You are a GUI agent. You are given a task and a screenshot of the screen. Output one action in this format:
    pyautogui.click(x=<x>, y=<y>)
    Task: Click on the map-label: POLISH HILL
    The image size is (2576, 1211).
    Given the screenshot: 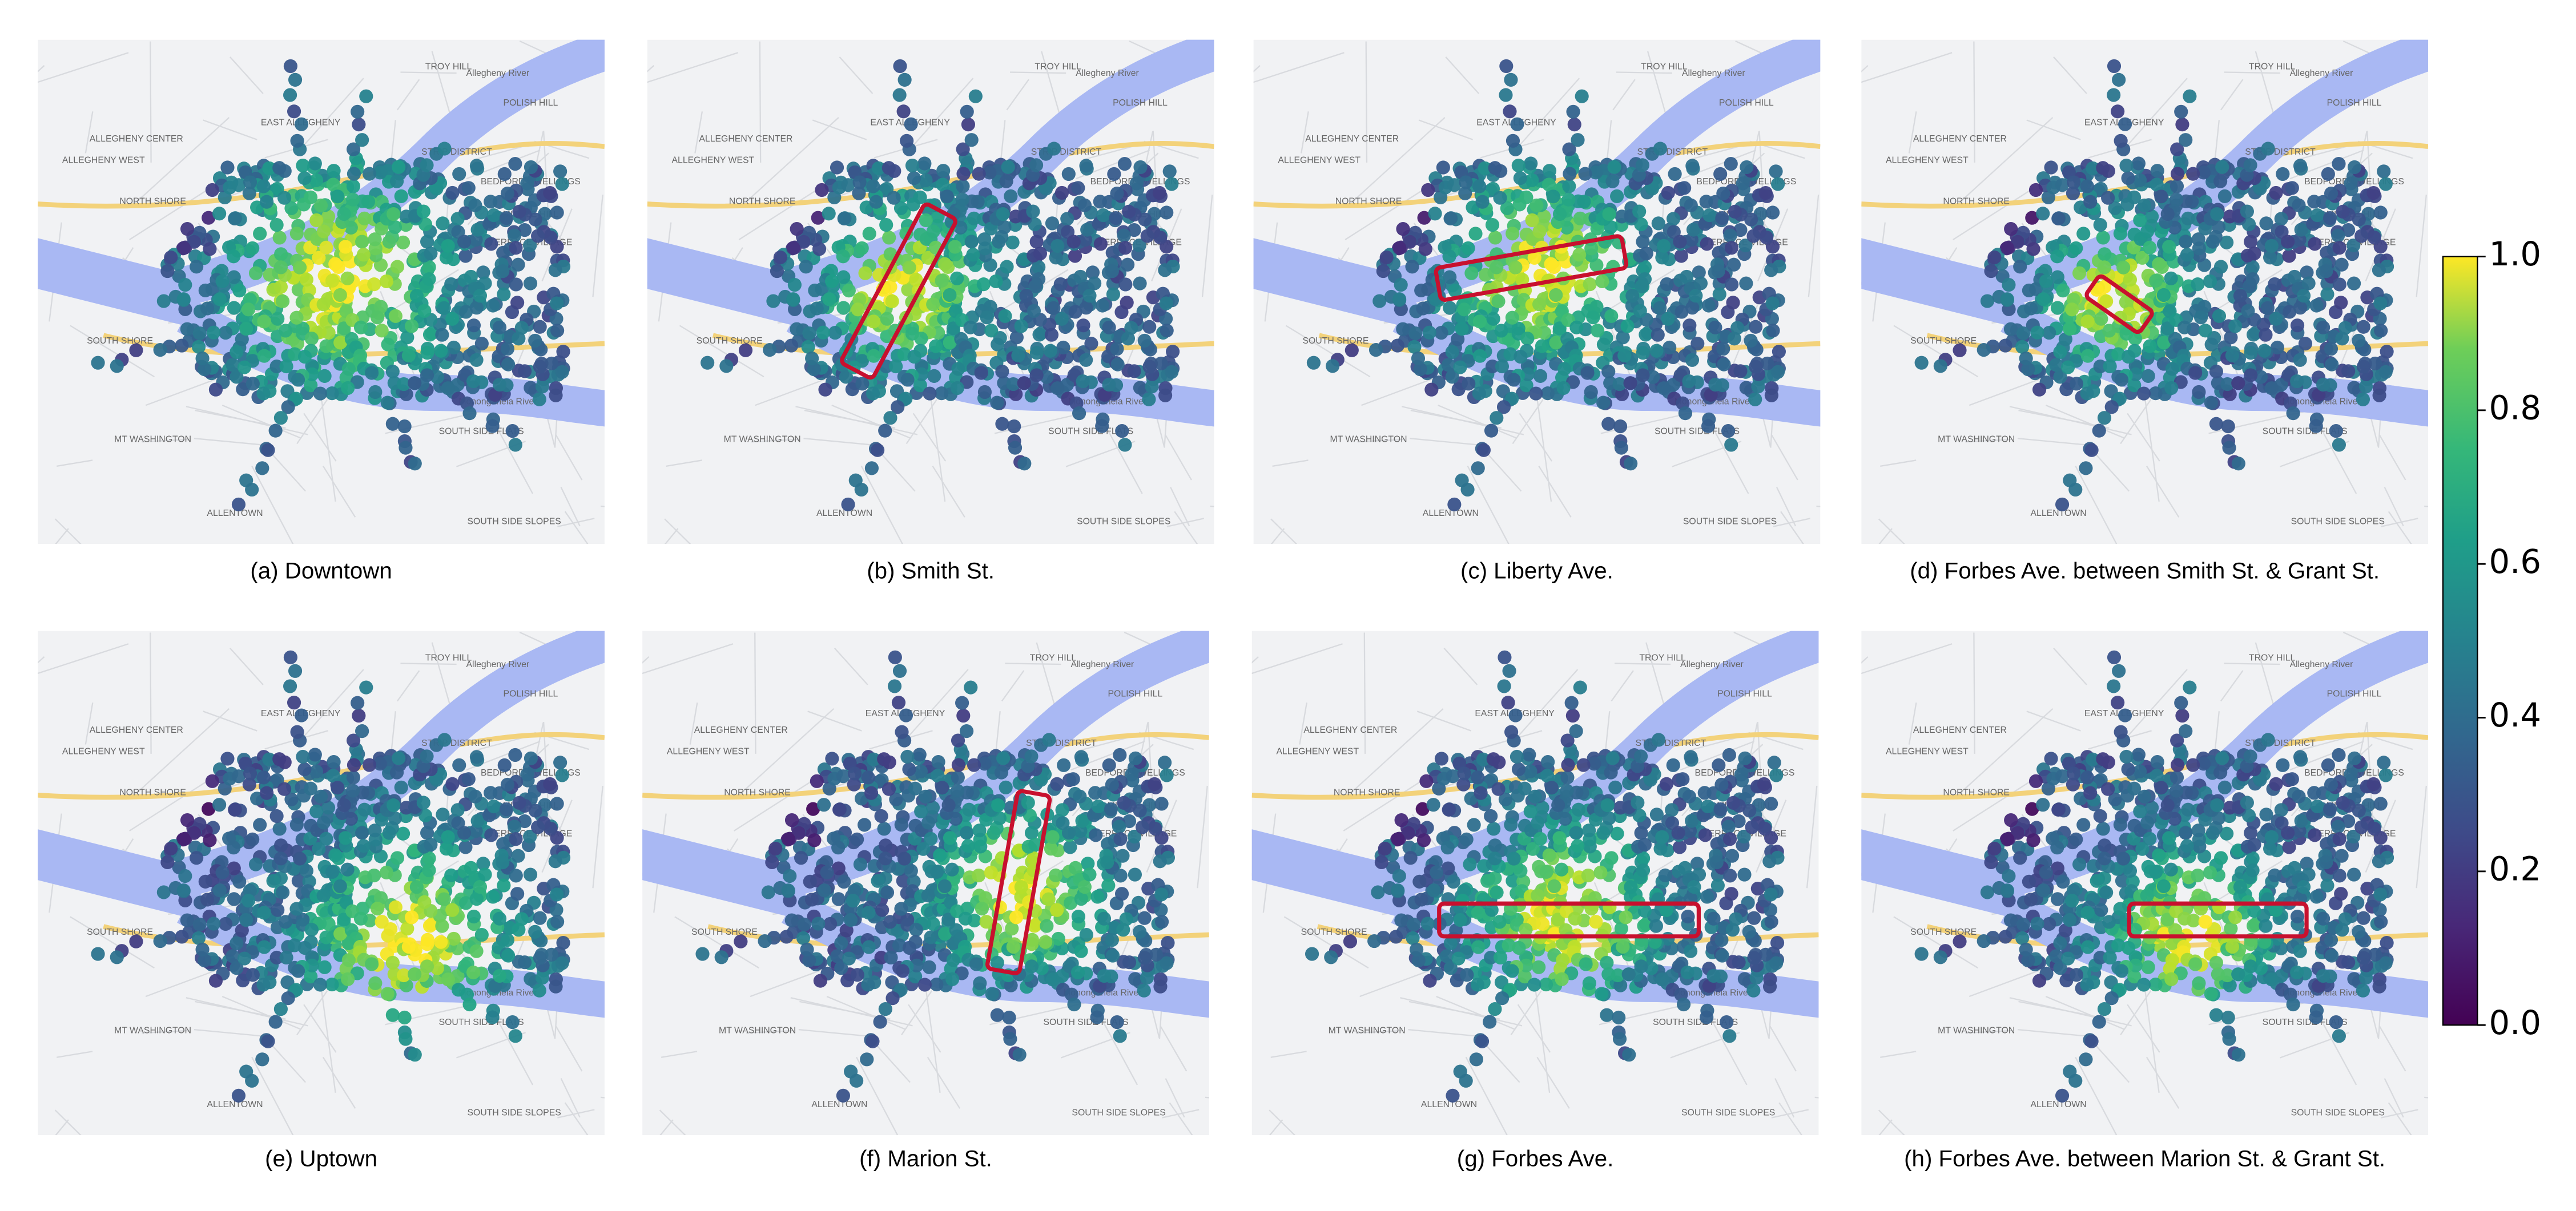 What is the action you would take?
    pyautogui.click(x=531, y=103)
    